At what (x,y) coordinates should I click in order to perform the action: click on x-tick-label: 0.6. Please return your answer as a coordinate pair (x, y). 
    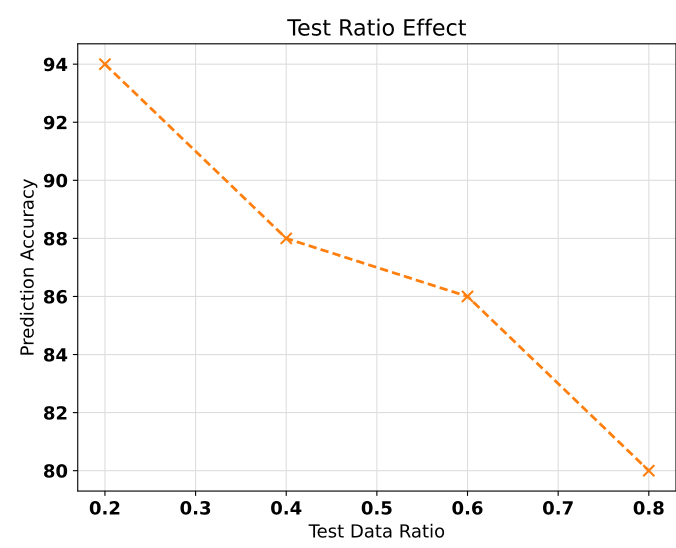
    Looking at the image, I should click on (467, 508).